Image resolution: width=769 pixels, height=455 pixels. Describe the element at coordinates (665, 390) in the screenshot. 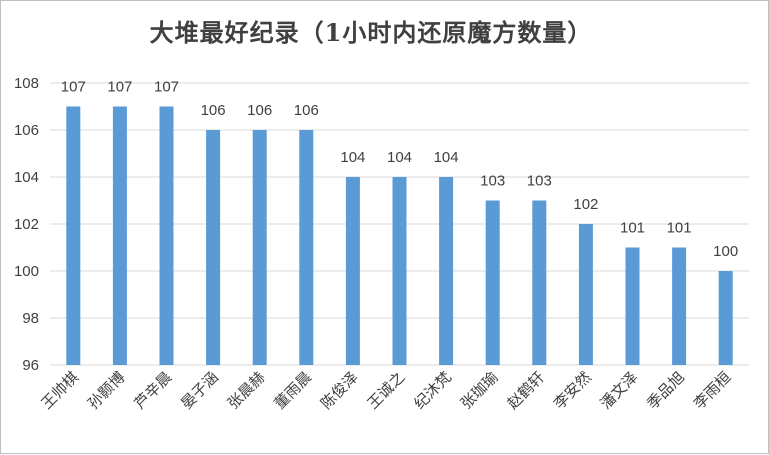

I see `category-label: 季品旭` at that location.